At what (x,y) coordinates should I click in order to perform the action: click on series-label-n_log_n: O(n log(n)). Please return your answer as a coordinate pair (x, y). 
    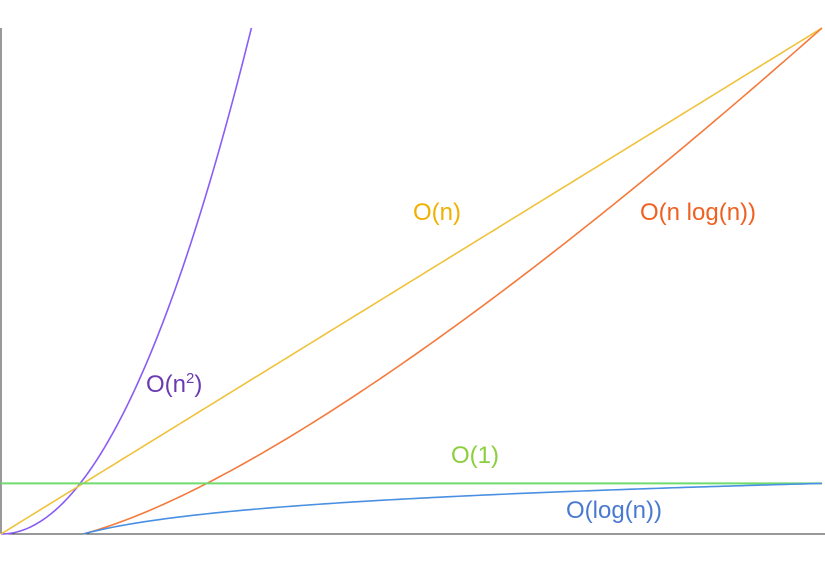
    Looking at the image, I should click on (698, 212).